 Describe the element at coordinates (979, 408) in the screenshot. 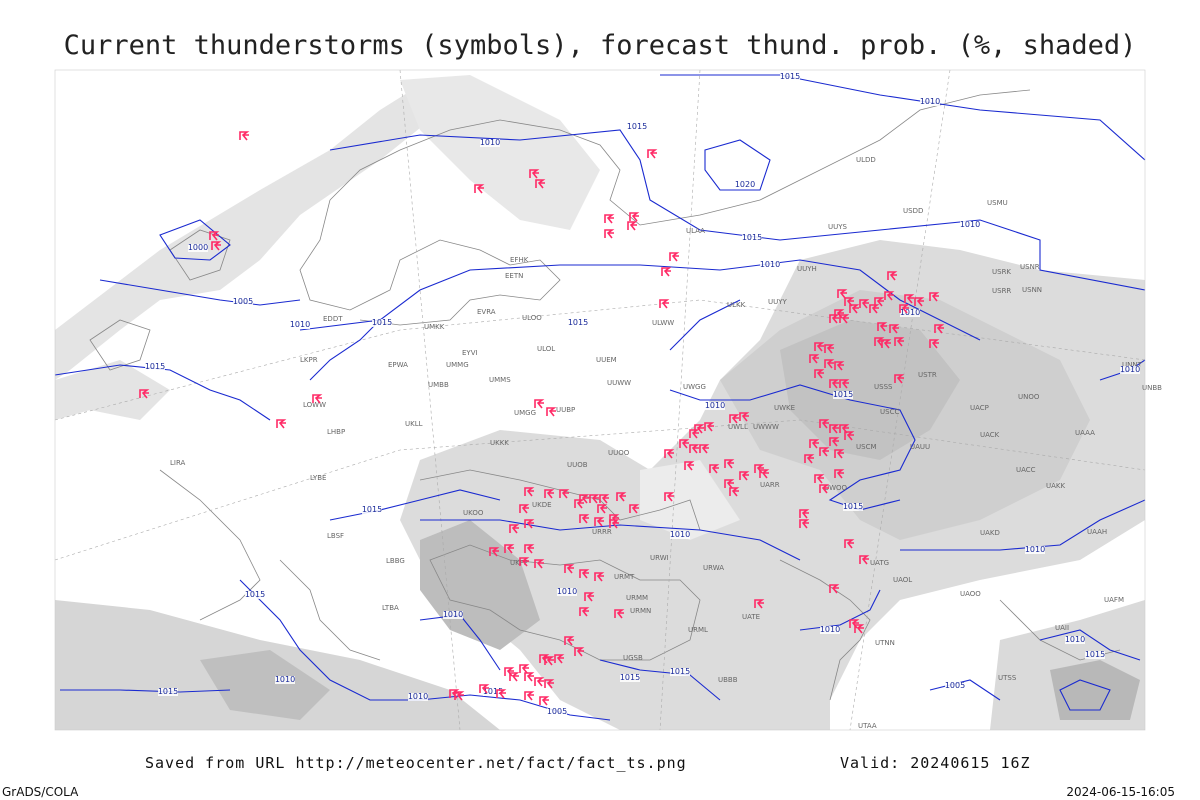

I see `station-code: UACP` at that location.